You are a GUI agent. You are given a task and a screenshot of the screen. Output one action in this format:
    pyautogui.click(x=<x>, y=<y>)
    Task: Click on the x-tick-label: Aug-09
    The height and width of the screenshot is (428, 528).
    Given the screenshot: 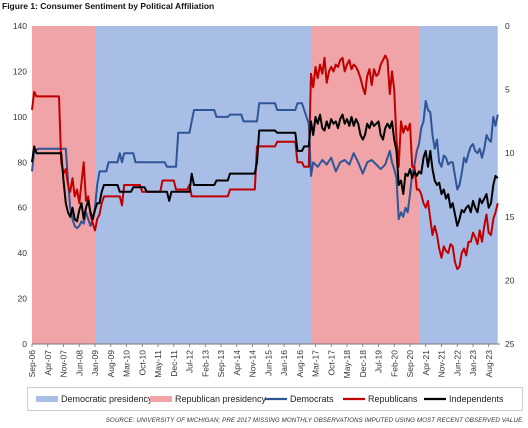 What is the action you would take?
    pyautogui.click(x=111, y=364)
    